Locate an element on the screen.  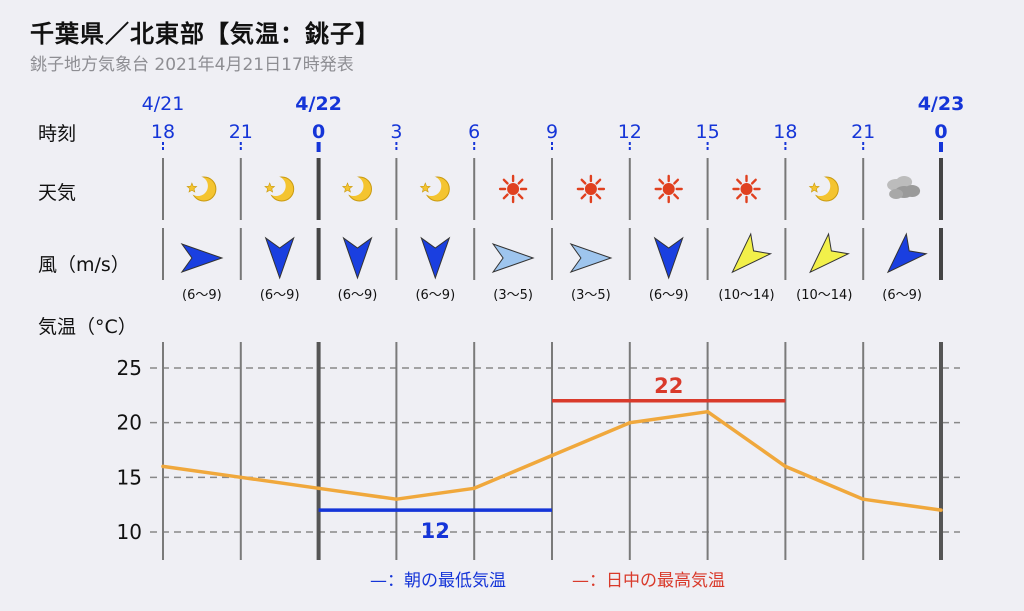
temp-row-label: 気温（°C） is located at coordinates (87, 327).